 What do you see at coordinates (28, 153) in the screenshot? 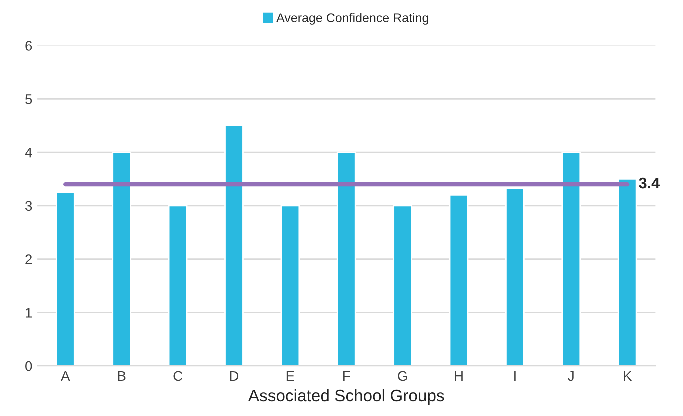
I see `y-tick-label: 4` at bounding box center [28, 153].